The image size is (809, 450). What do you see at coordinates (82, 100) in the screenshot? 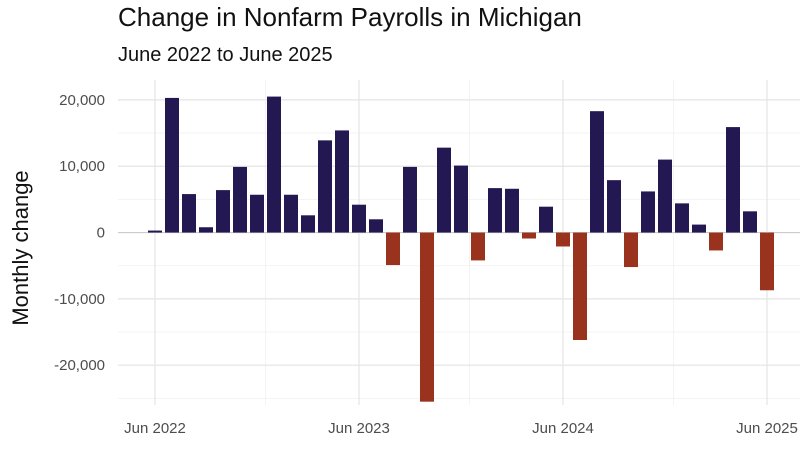
I see `y-tick-label: 20,000` at bounding box center [82, 100].